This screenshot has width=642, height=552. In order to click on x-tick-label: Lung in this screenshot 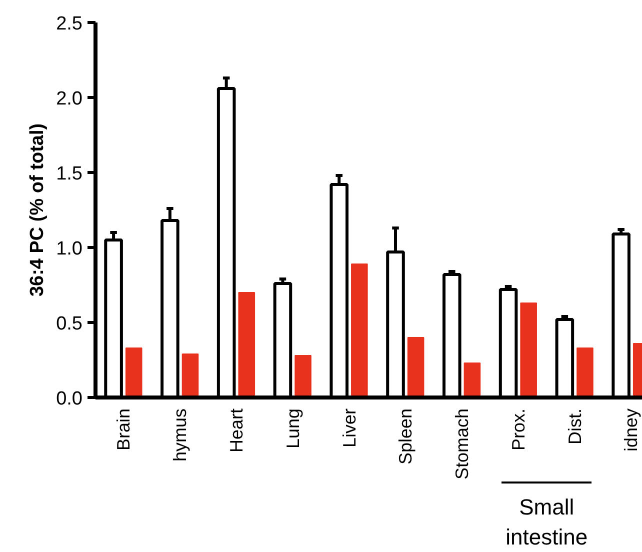, I will do `click(292, 428)`.